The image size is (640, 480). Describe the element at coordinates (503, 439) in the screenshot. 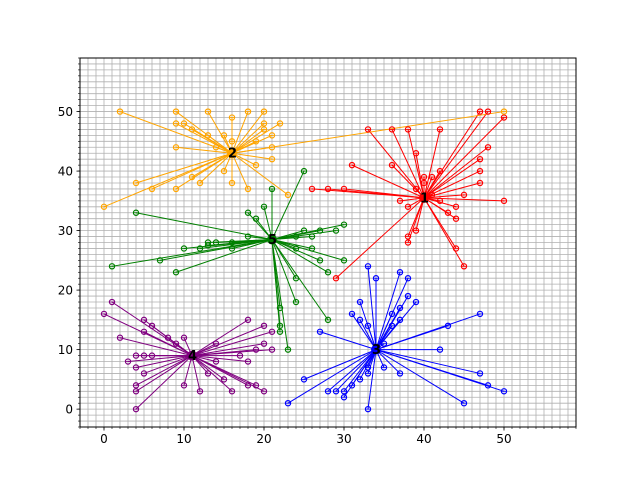

I see `x-tick-label: 50` at that location.